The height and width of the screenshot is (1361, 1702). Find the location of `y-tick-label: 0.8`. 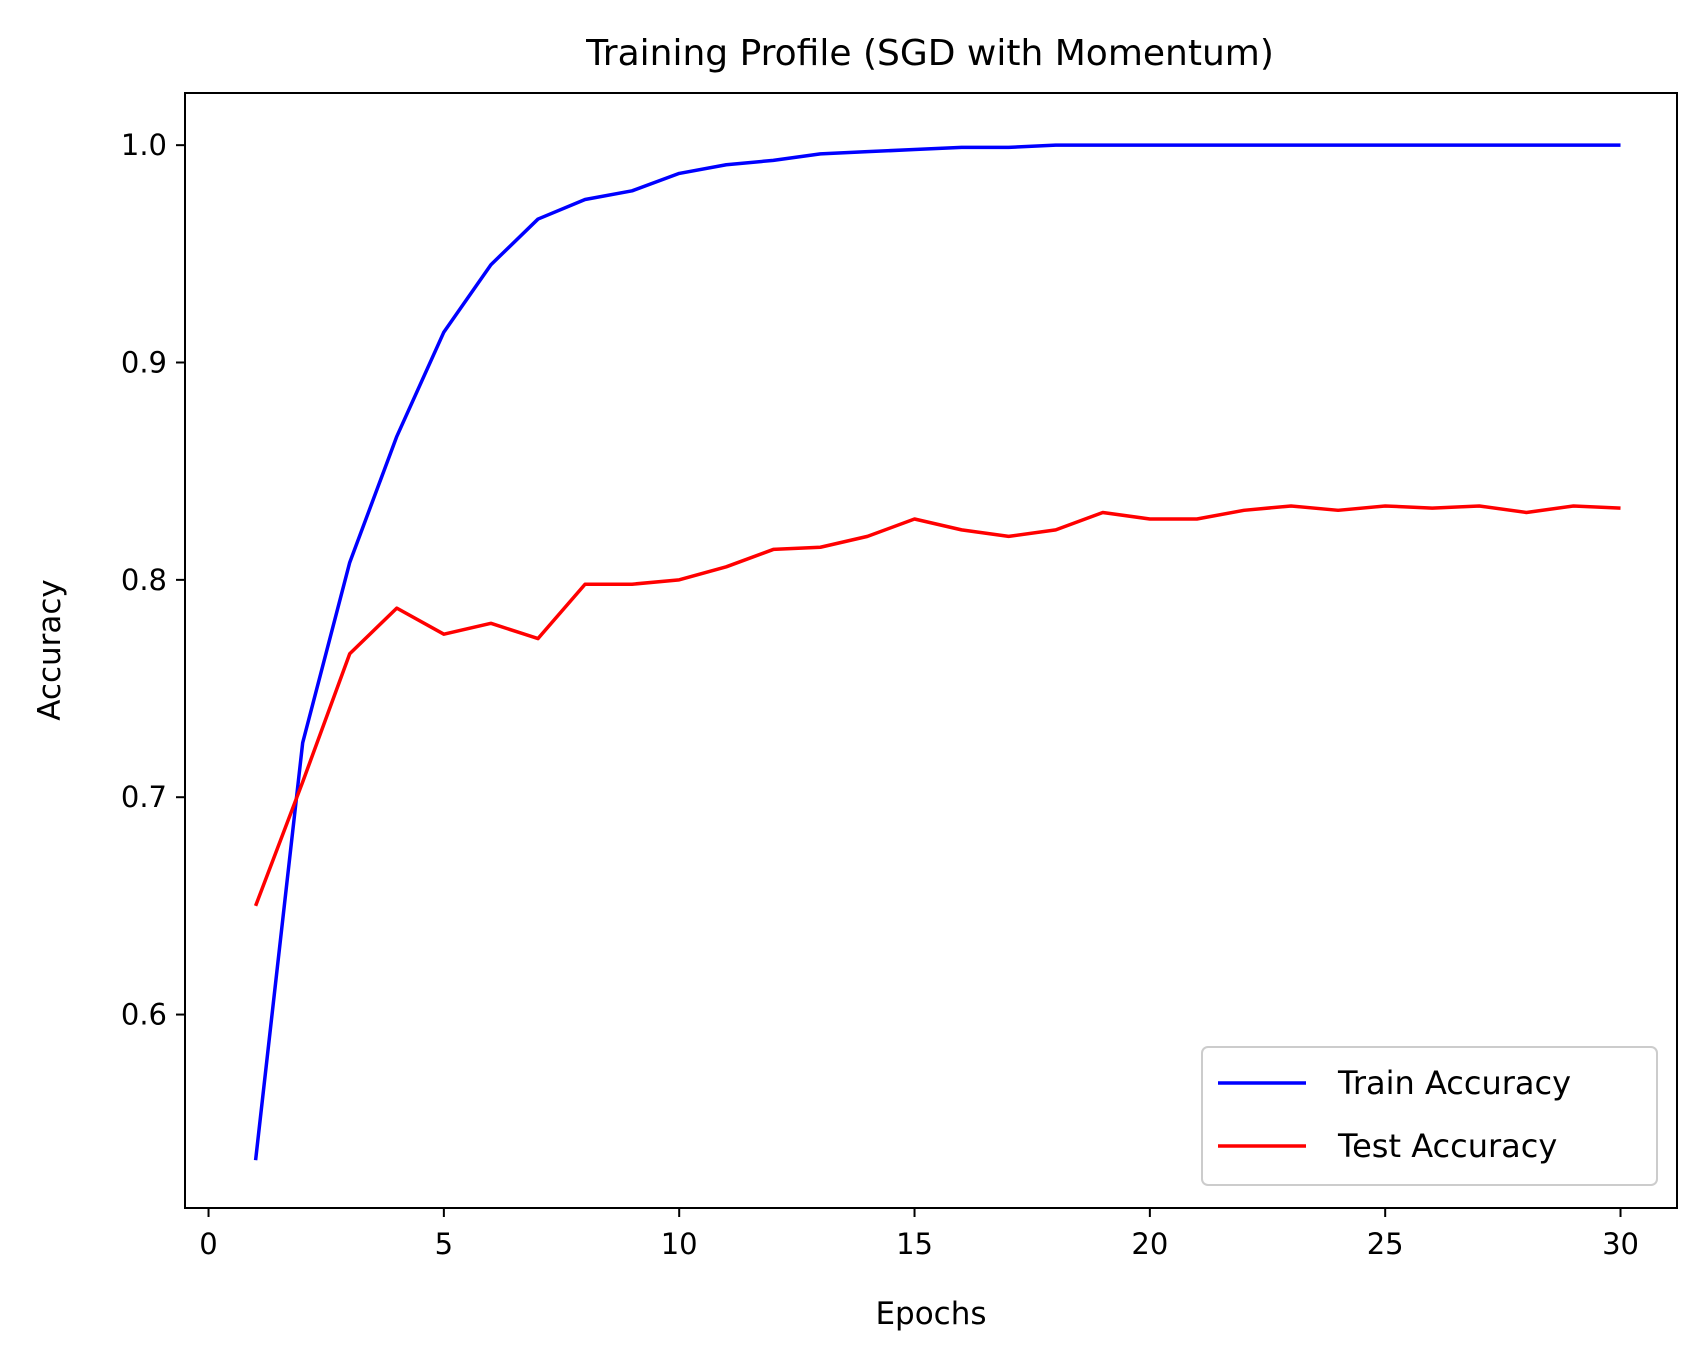

y-tick-label: 0.8 is located at coordinates (144, 580).